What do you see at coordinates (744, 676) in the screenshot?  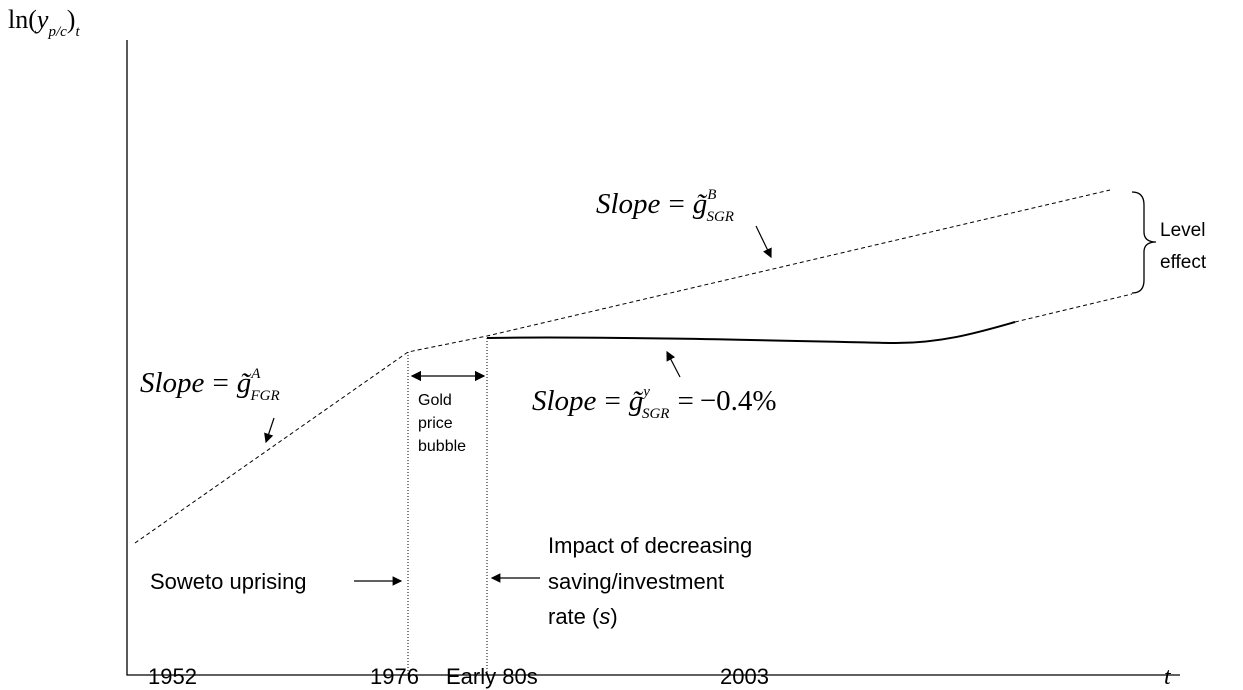 I see `x-tick-label: 2003` at bounding box center [744, 676].